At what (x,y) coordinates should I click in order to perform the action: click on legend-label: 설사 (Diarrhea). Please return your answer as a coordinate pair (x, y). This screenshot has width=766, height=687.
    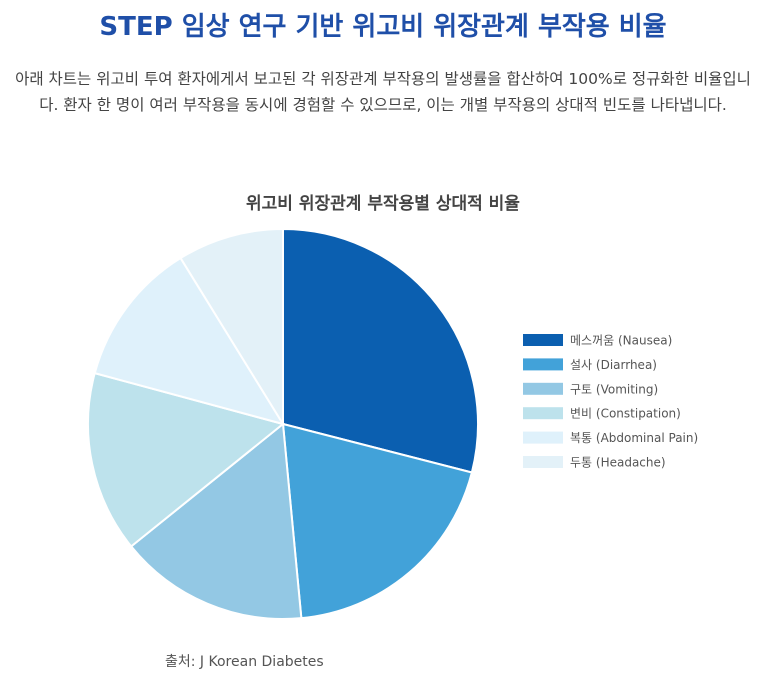
    Looking at the image, I should click on (613, 365).